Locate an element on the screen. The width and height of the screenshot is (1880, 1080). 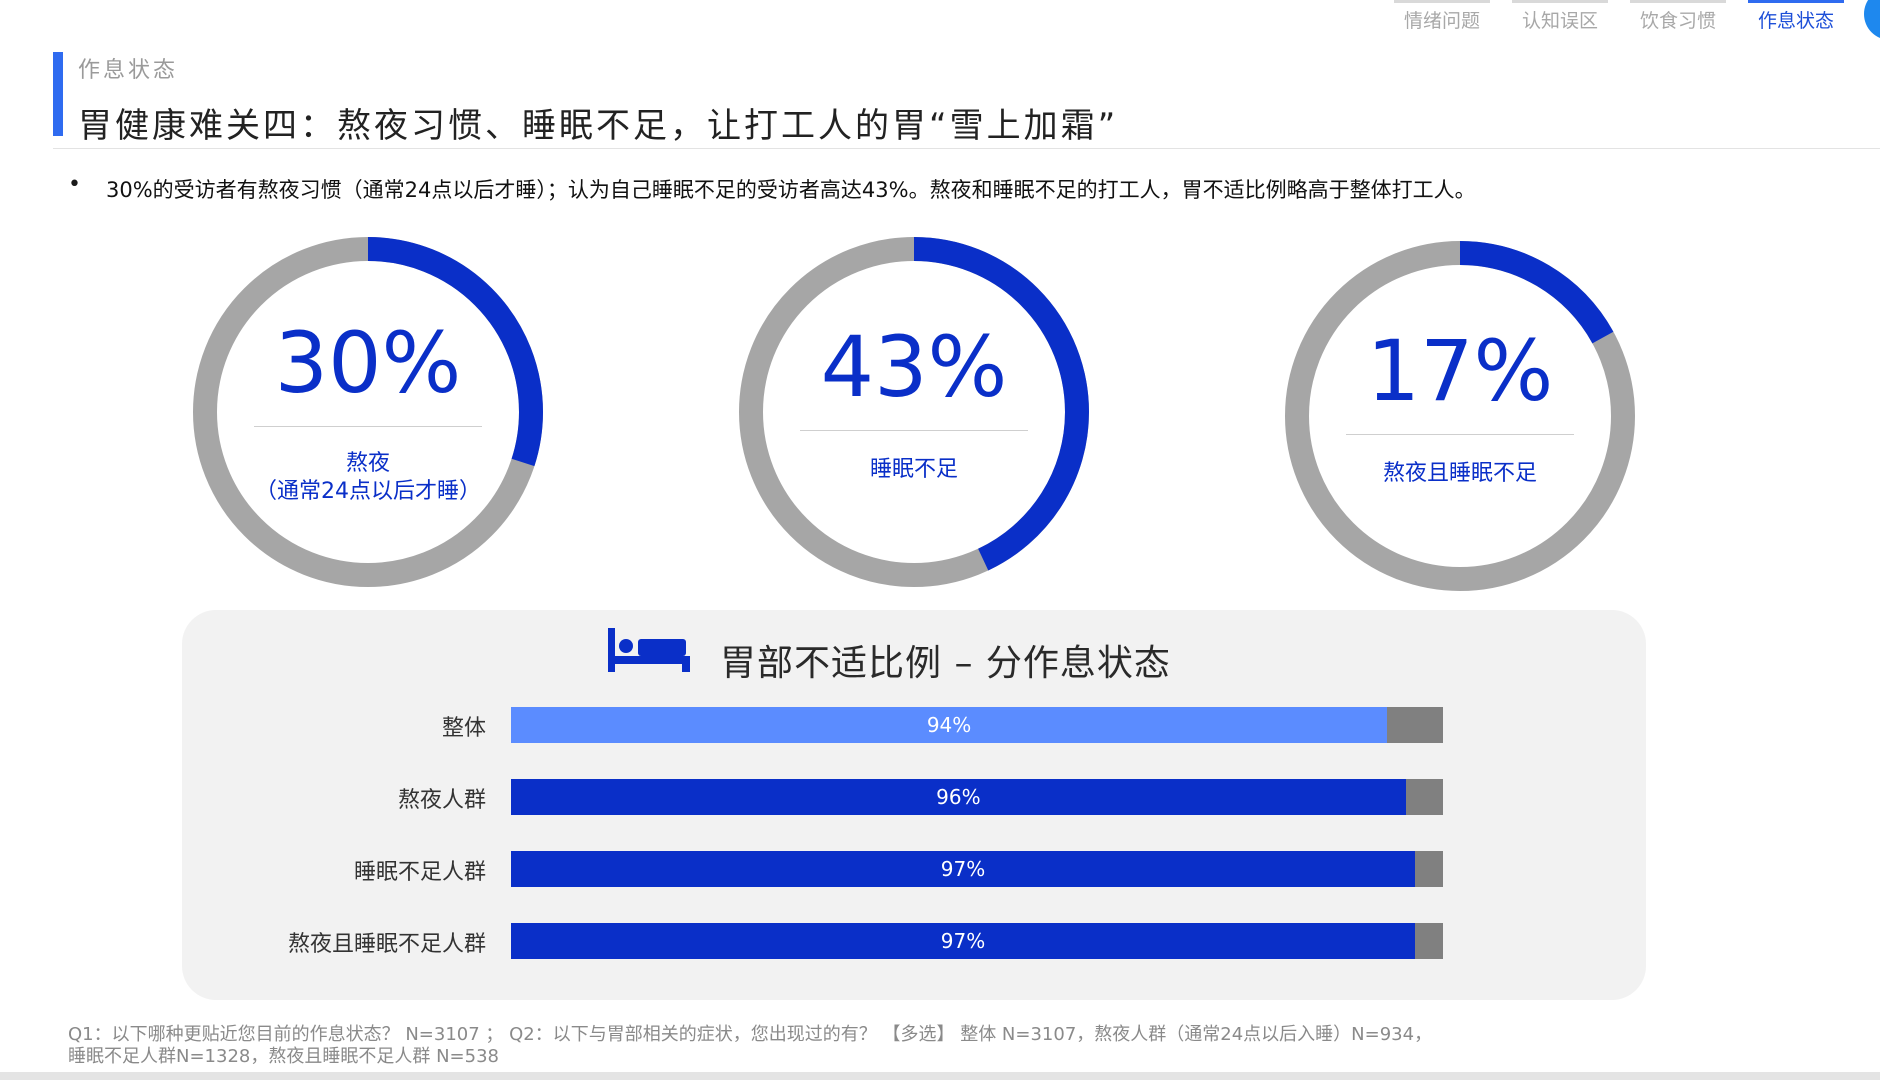
donut-label: 睡眠不足 is located at coordinates (914, 470).